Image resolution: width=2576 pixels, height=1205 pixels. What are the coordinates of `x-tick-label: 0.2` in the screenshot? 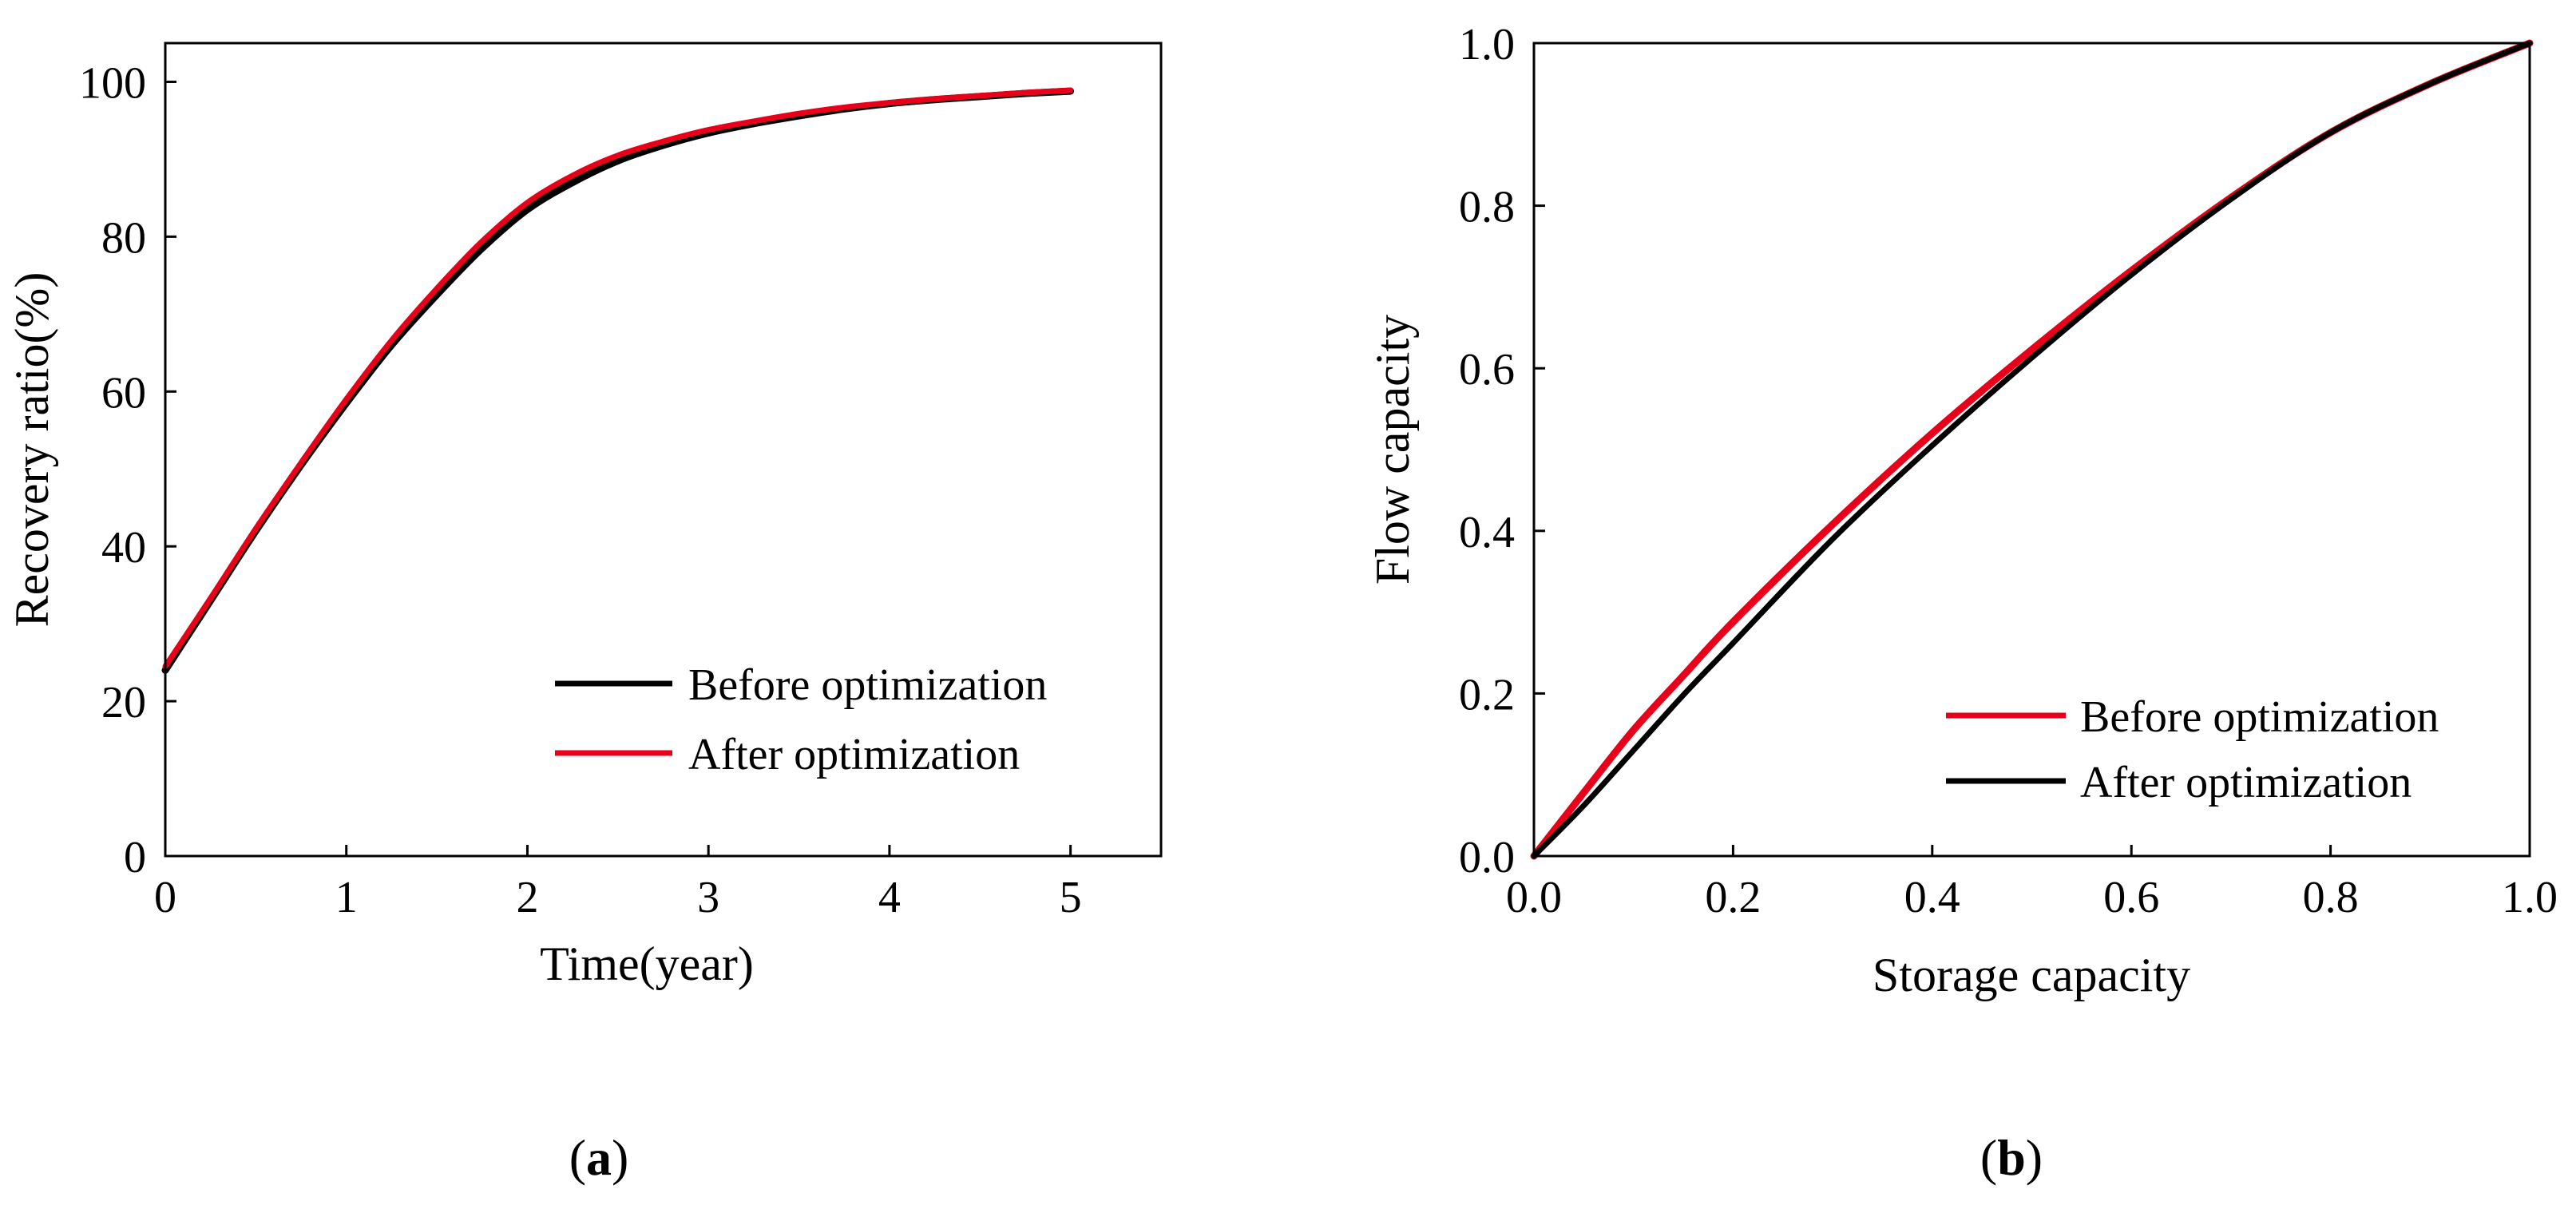 It's located at (1733, 897).